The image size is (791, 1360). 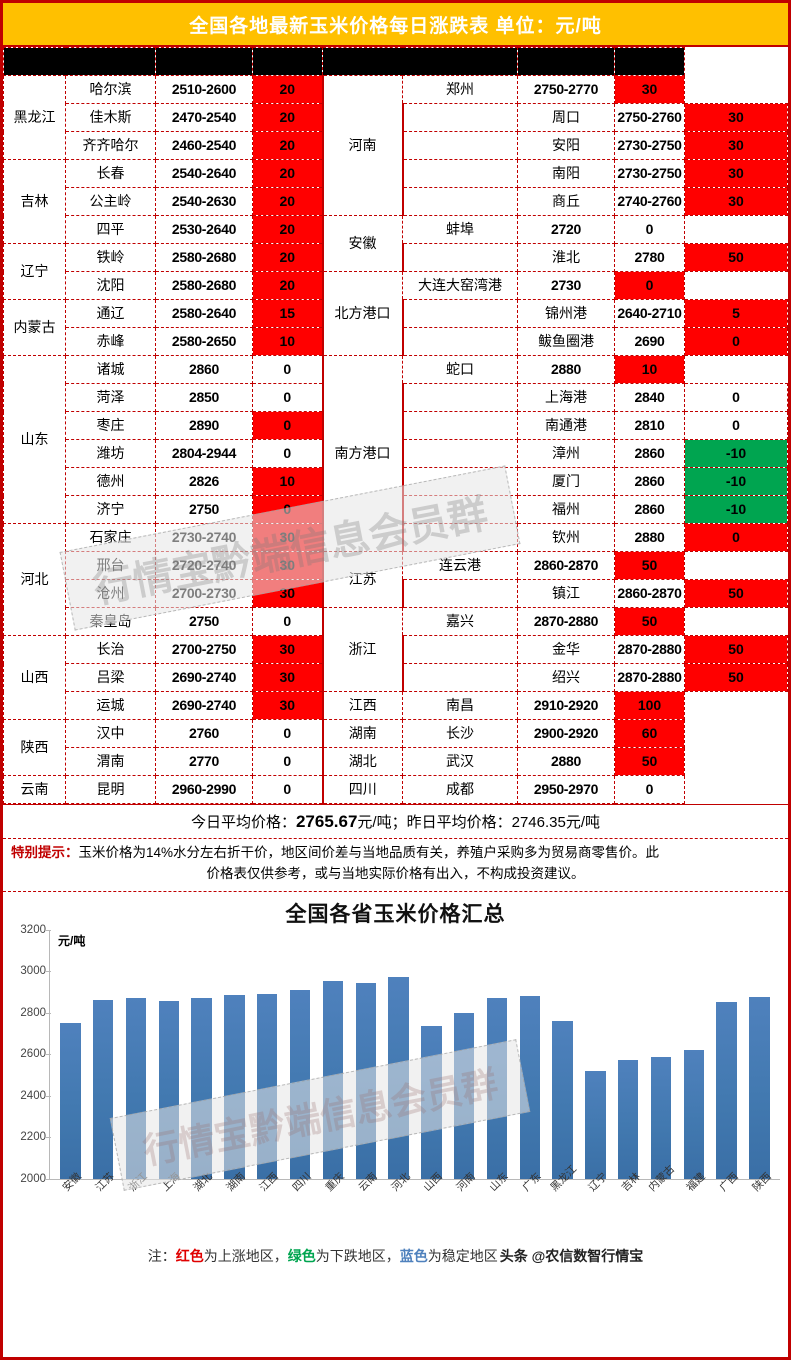 I want to click on city-cell: 铁岭, so click(x=110, y=257).